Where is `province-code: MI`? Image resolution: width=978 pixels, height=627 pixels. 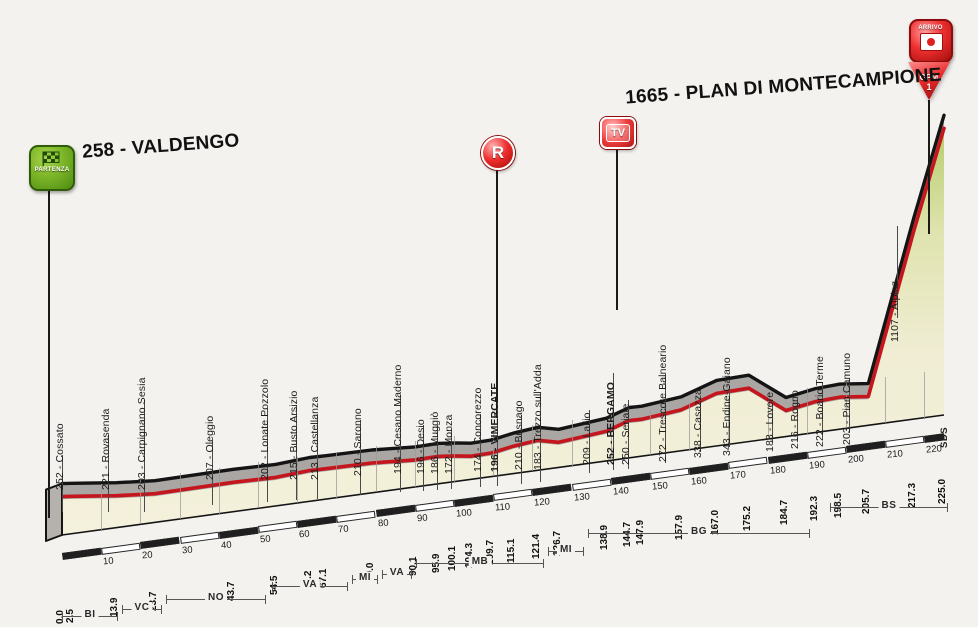 province-code: MI is located at coordinates (566, 550).